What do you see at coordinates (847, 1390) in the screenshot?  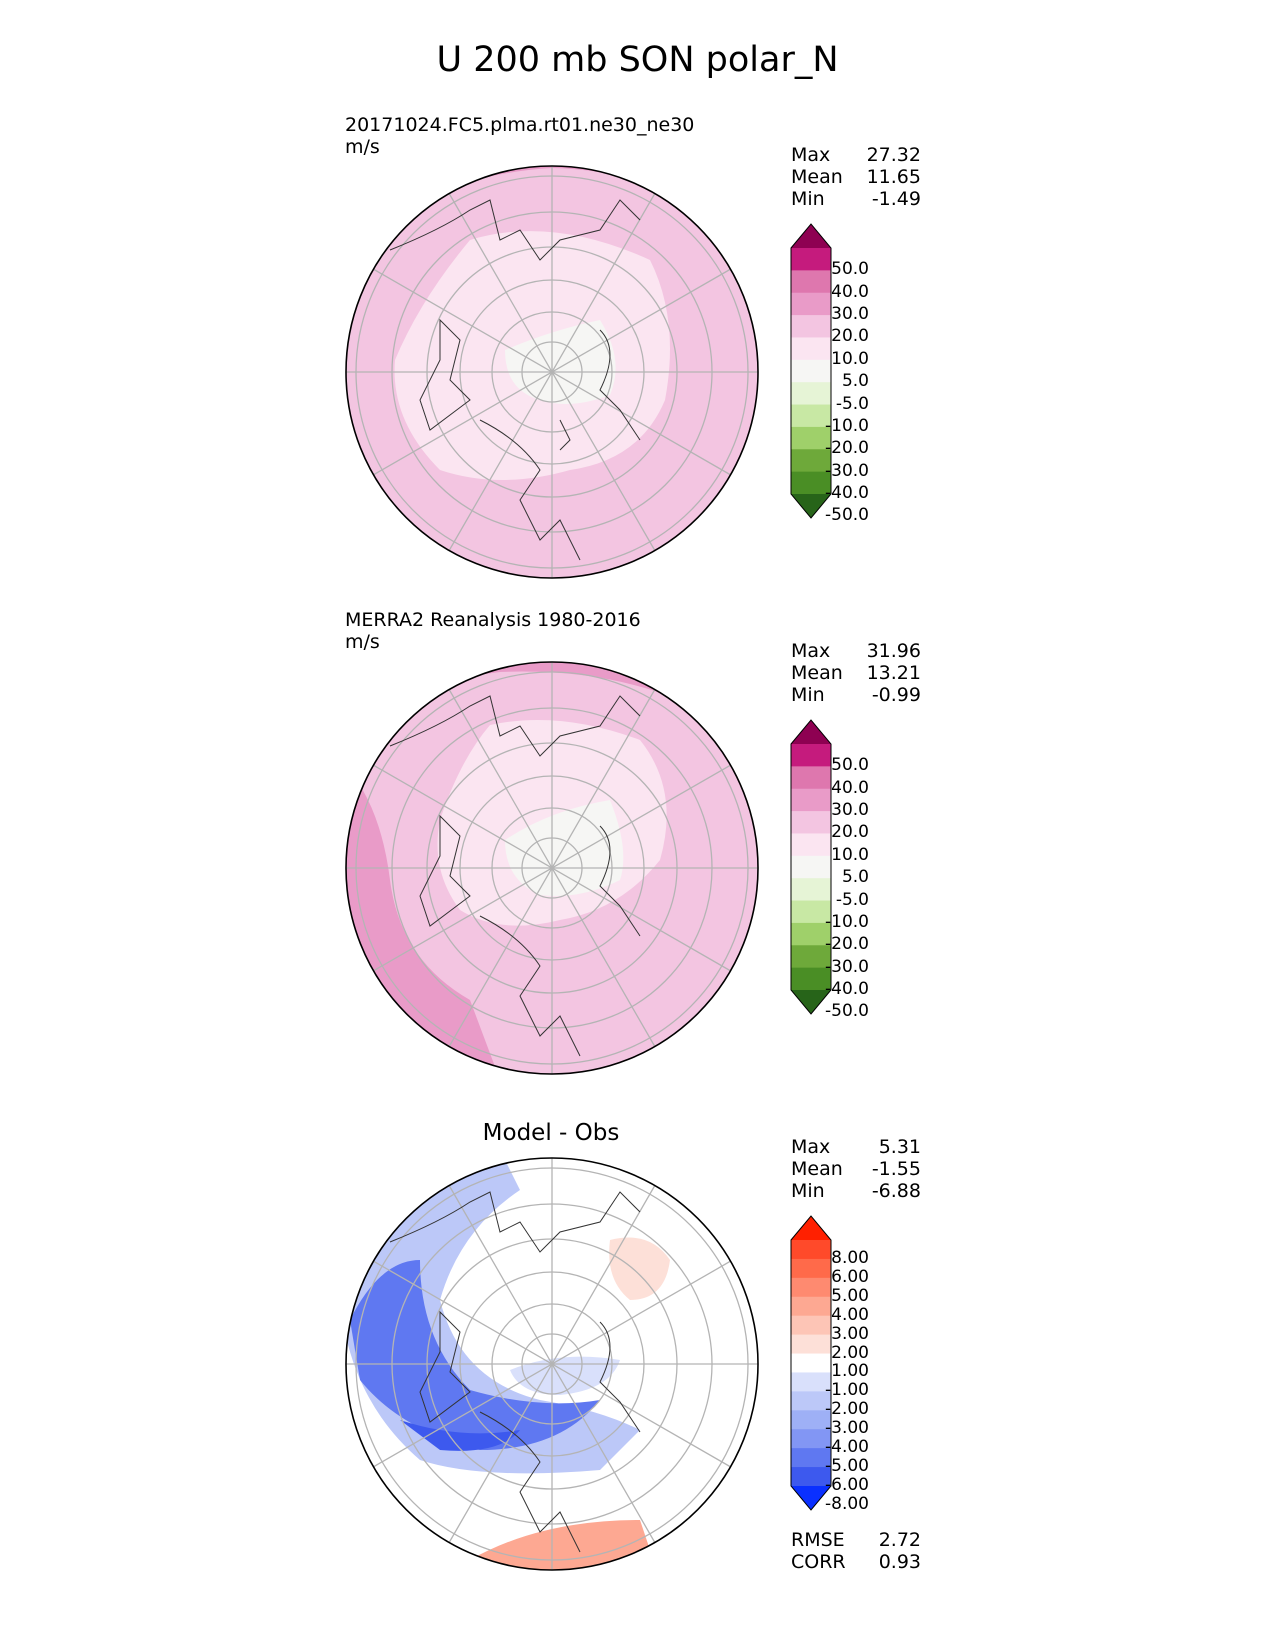 I see `colorbar-tick-label: -1.00` at bounding box center [847, 1390].